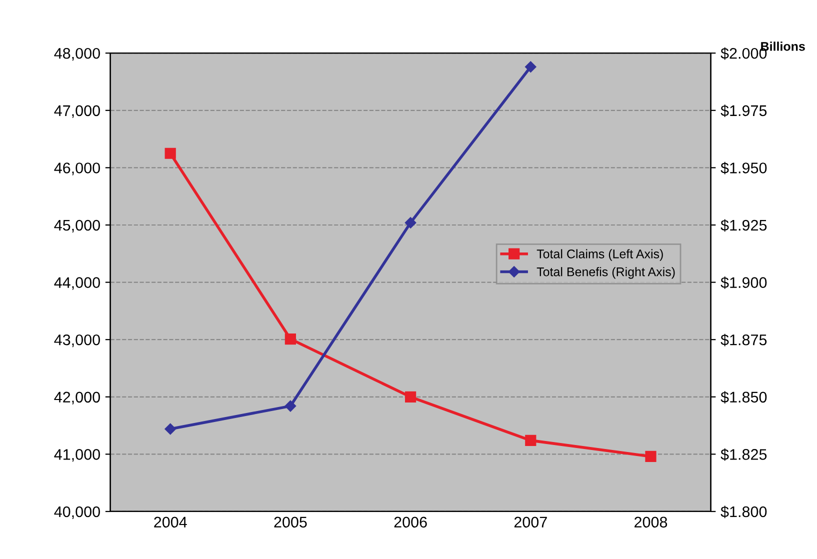  Describe the element at coordinates (77, 283) in the screenshot. I see `y-tick-label: 44,000` at that location.